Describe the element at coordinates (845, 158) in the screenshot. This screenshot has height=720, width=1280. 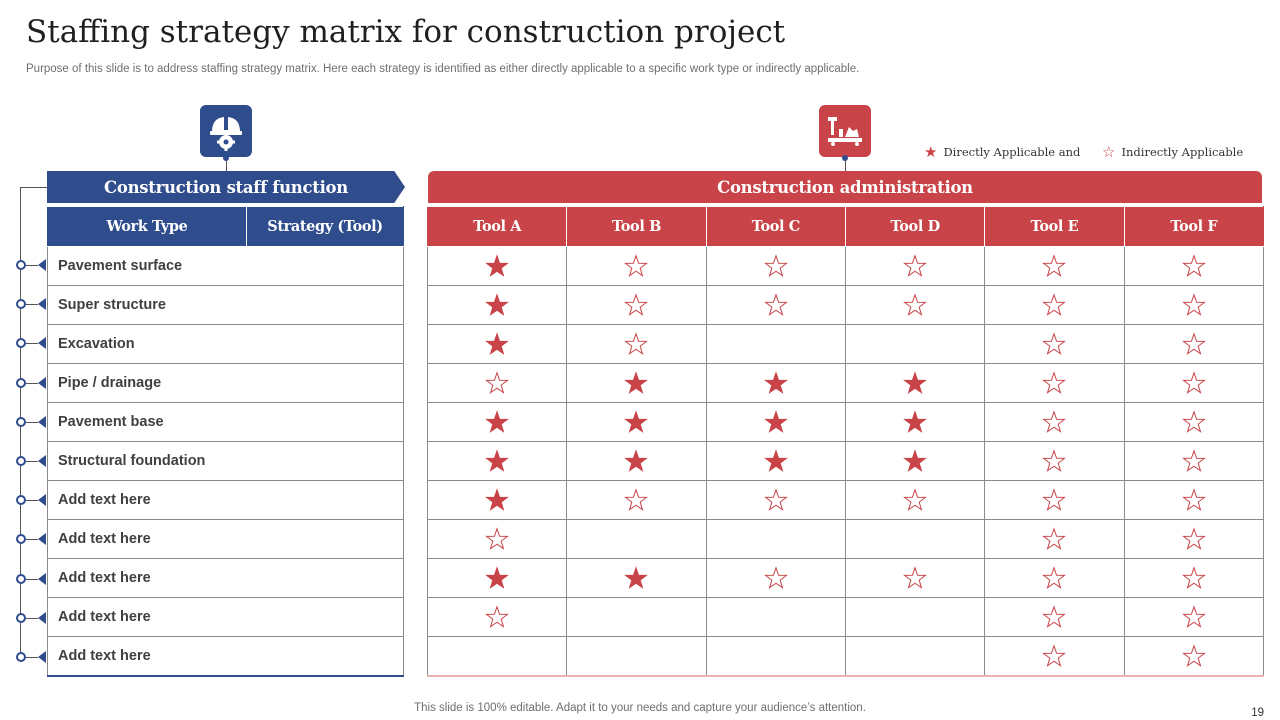
I see `right-icon-connector-dot` at that location.